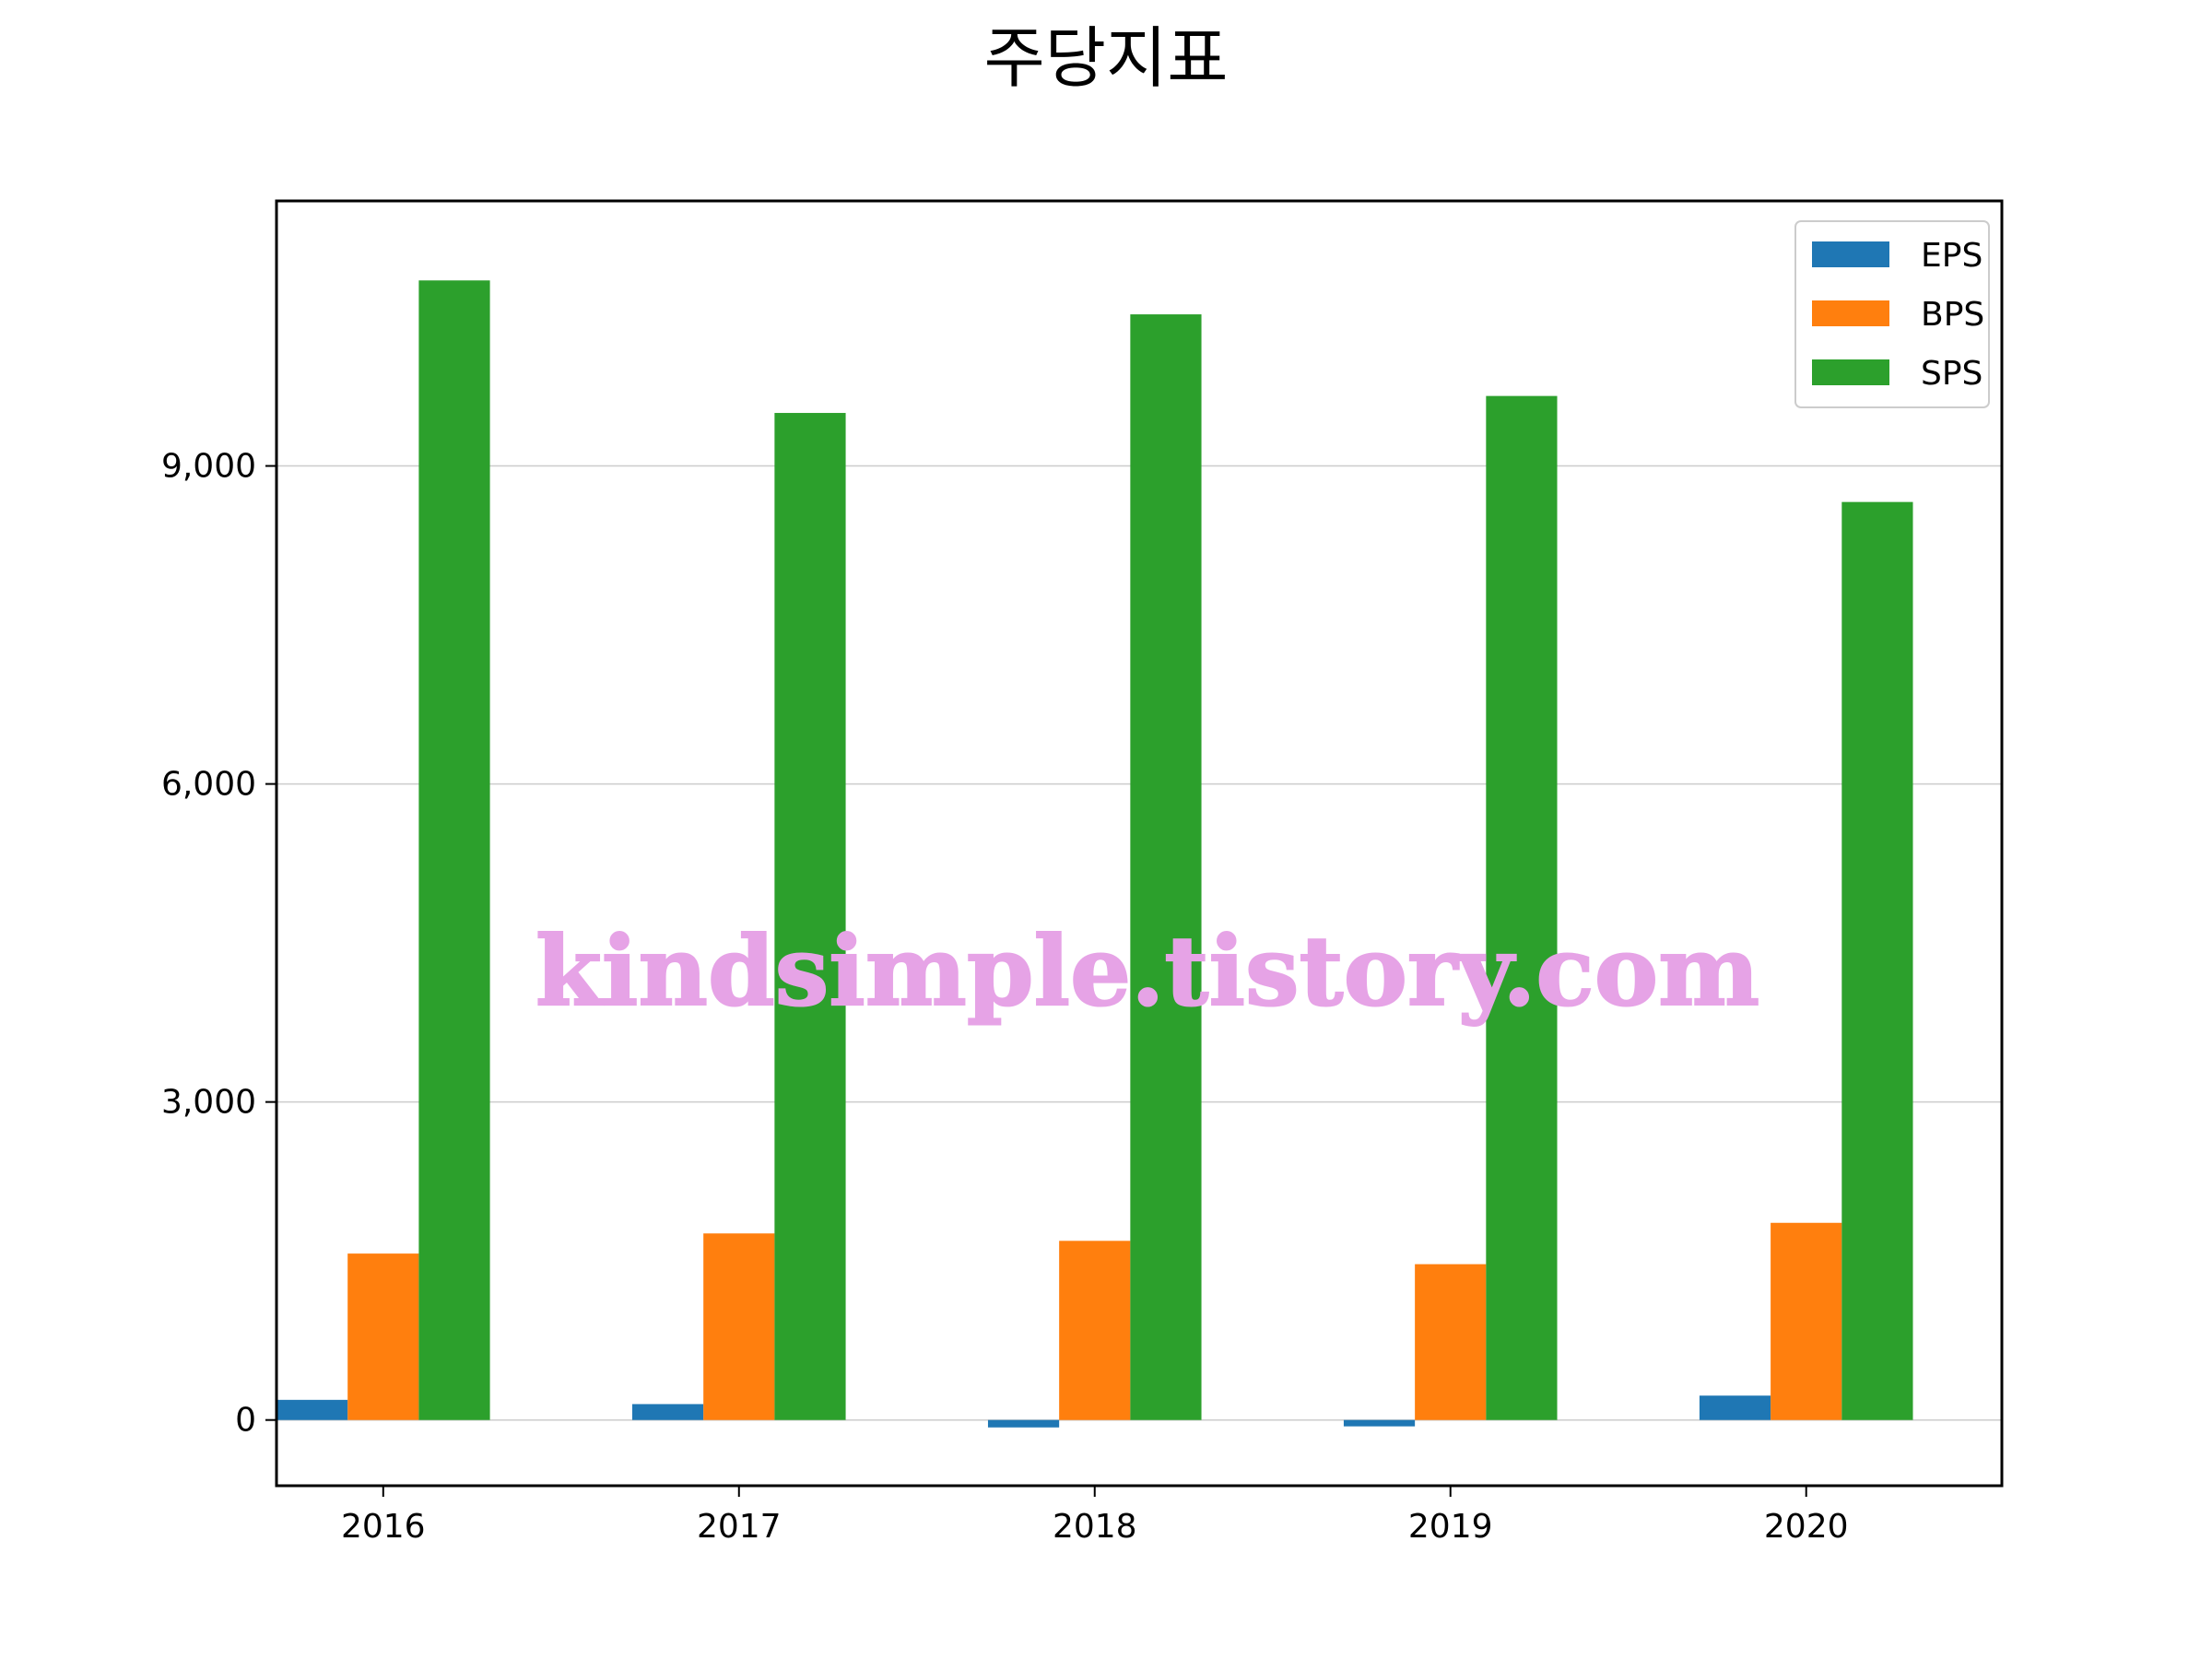 The image size is (2212, 1659). What do you see at coordinates (1095, 1330) in the screenshot?
I see `bar-bps-2018` at bounding box center [1095, 1330].